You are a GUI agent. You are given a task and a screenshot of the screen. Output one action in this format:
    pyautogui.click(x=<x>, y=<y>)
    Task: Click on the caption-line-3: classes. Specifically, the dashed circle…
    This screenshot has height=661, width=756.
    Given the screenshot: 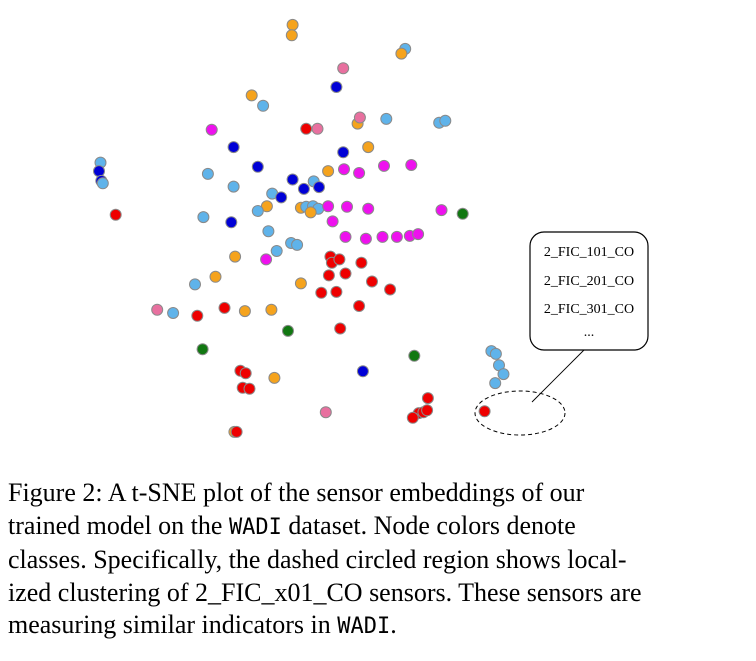 What is the action you would take?
    pyautogui.click(x=317, y=559)
    